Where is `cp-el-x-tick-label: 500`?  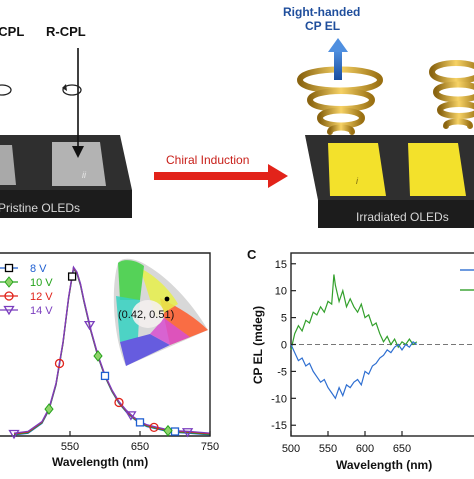
cp-el-x-tick-label: 500 is located at coordinates (291, 449).